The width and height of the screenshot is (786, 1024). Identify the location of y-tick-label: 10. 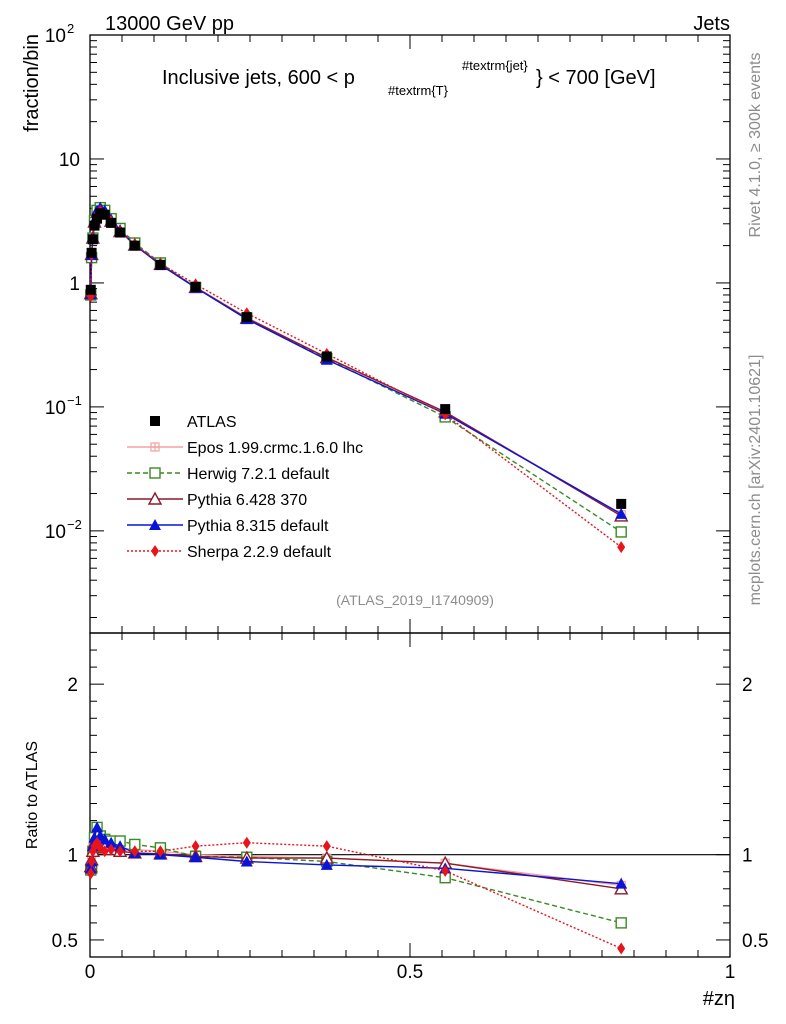
(69, 160).